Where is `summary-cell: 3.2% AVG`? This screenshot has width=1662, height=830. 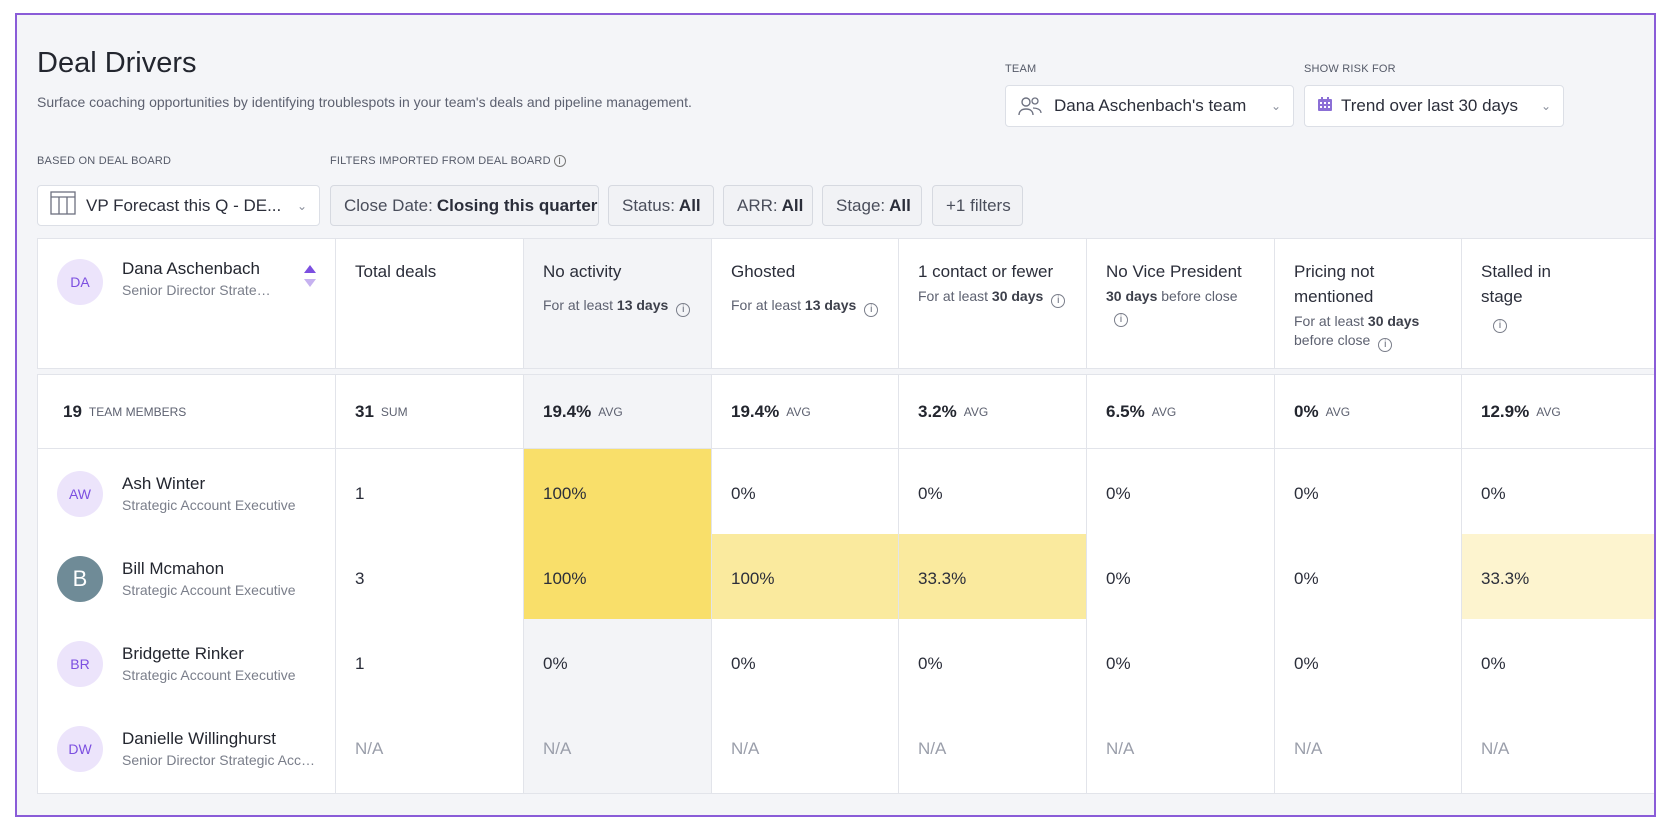 summary-cell: 3.2% AVG is located at coordinates (993, 411).